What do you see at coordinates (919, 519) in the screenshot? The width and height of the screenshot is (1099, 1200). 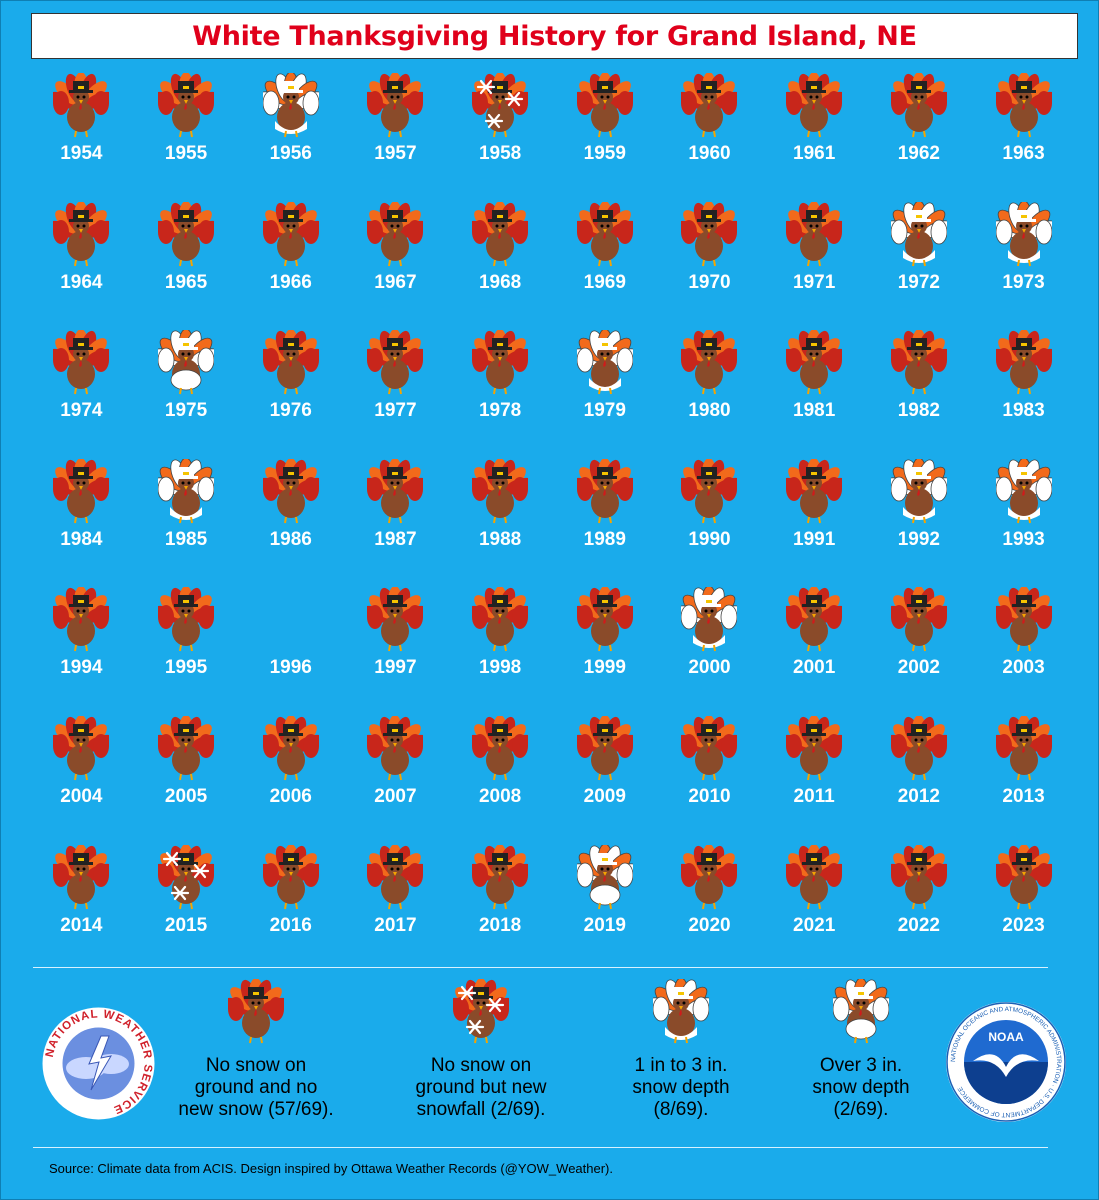 I see `year-cell: 1992` at bounding box center [919, 519].